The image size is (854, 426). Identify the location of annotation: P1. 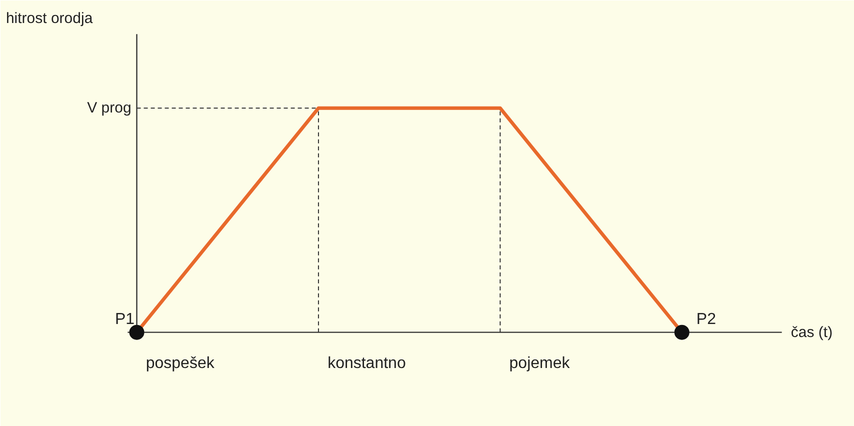
(124, 319).